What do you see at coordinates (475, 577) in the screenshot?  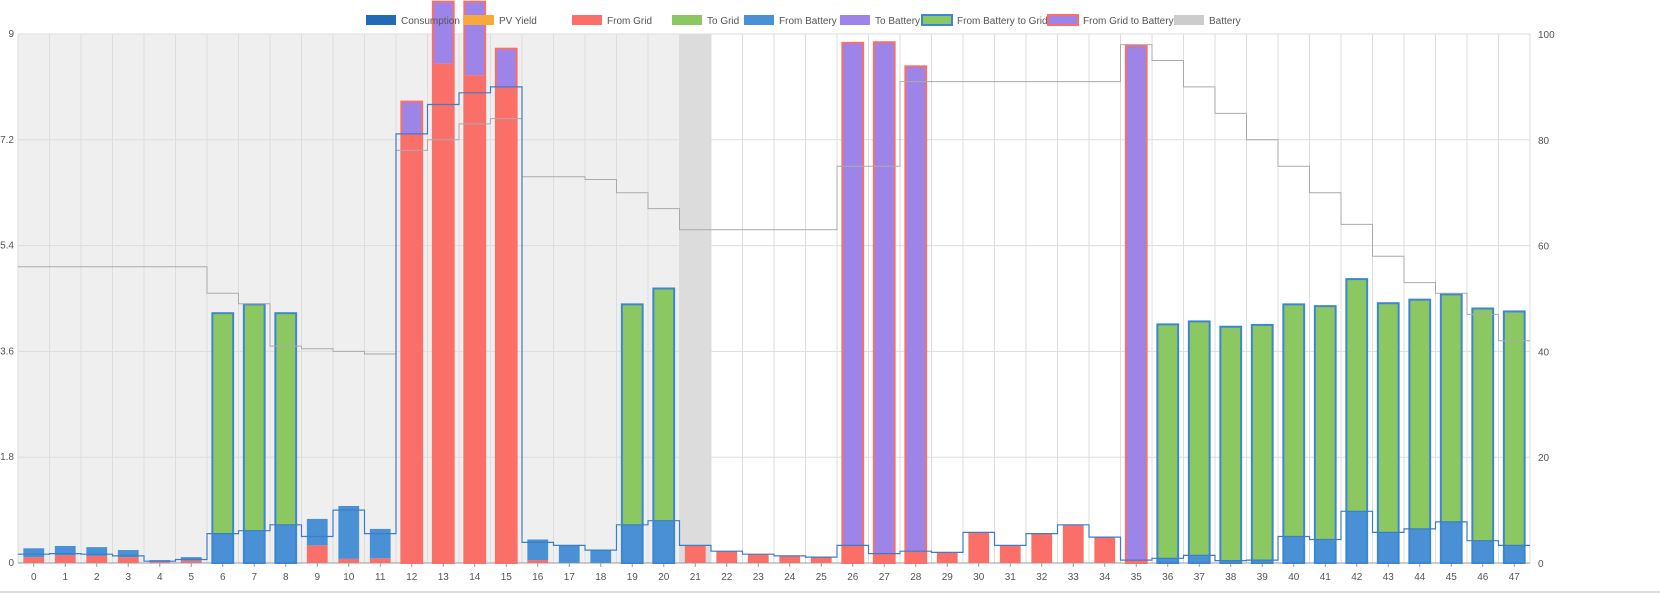 I see `x-tick-label: 14` at bounding box center [475, 577].